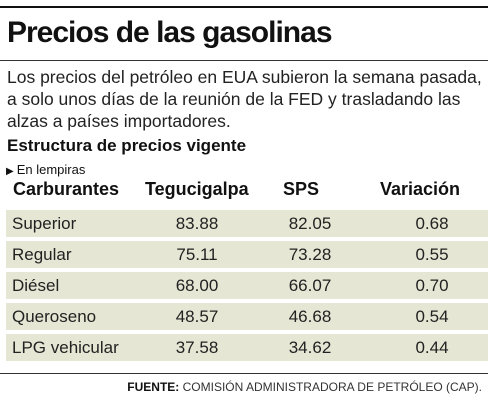 This screenshot has width=488, height=400. Describe the element at coordinates (197, 223) in the screenshot. I see `tegucigalpa-value: 83.88` at that location.